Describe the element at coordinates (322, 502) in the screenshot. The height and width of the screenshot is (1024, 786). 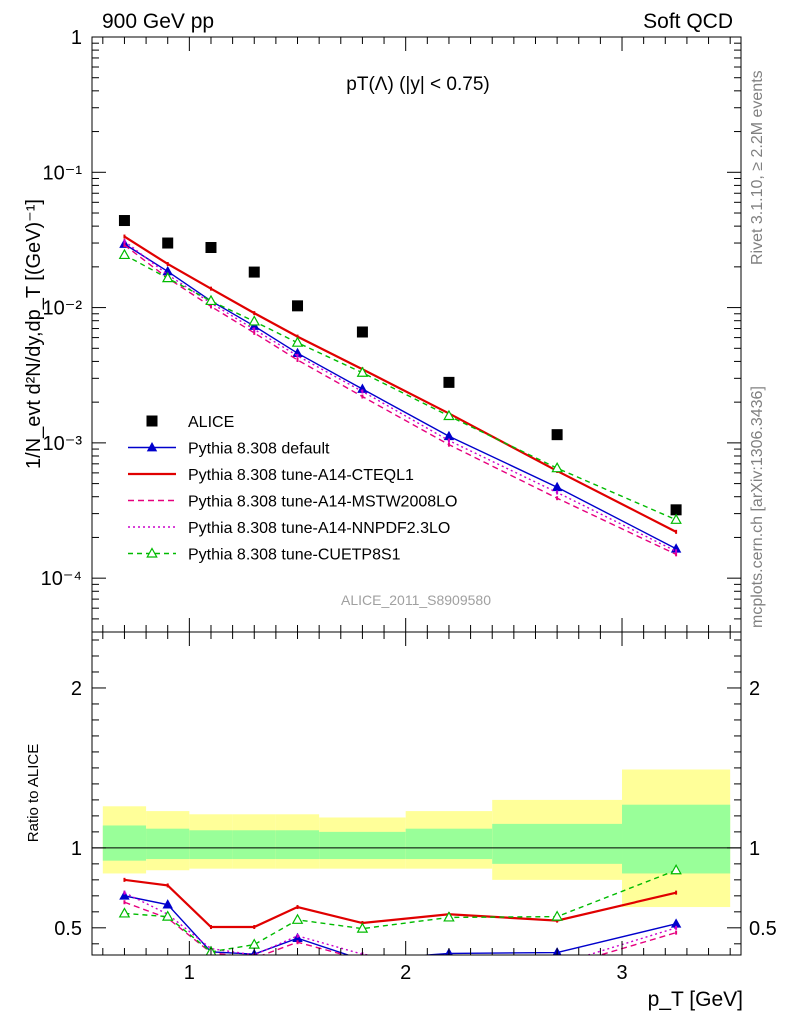
I see `legend-label: Pythia 8.308 tune-A14-MSTW2008LO` at that location.